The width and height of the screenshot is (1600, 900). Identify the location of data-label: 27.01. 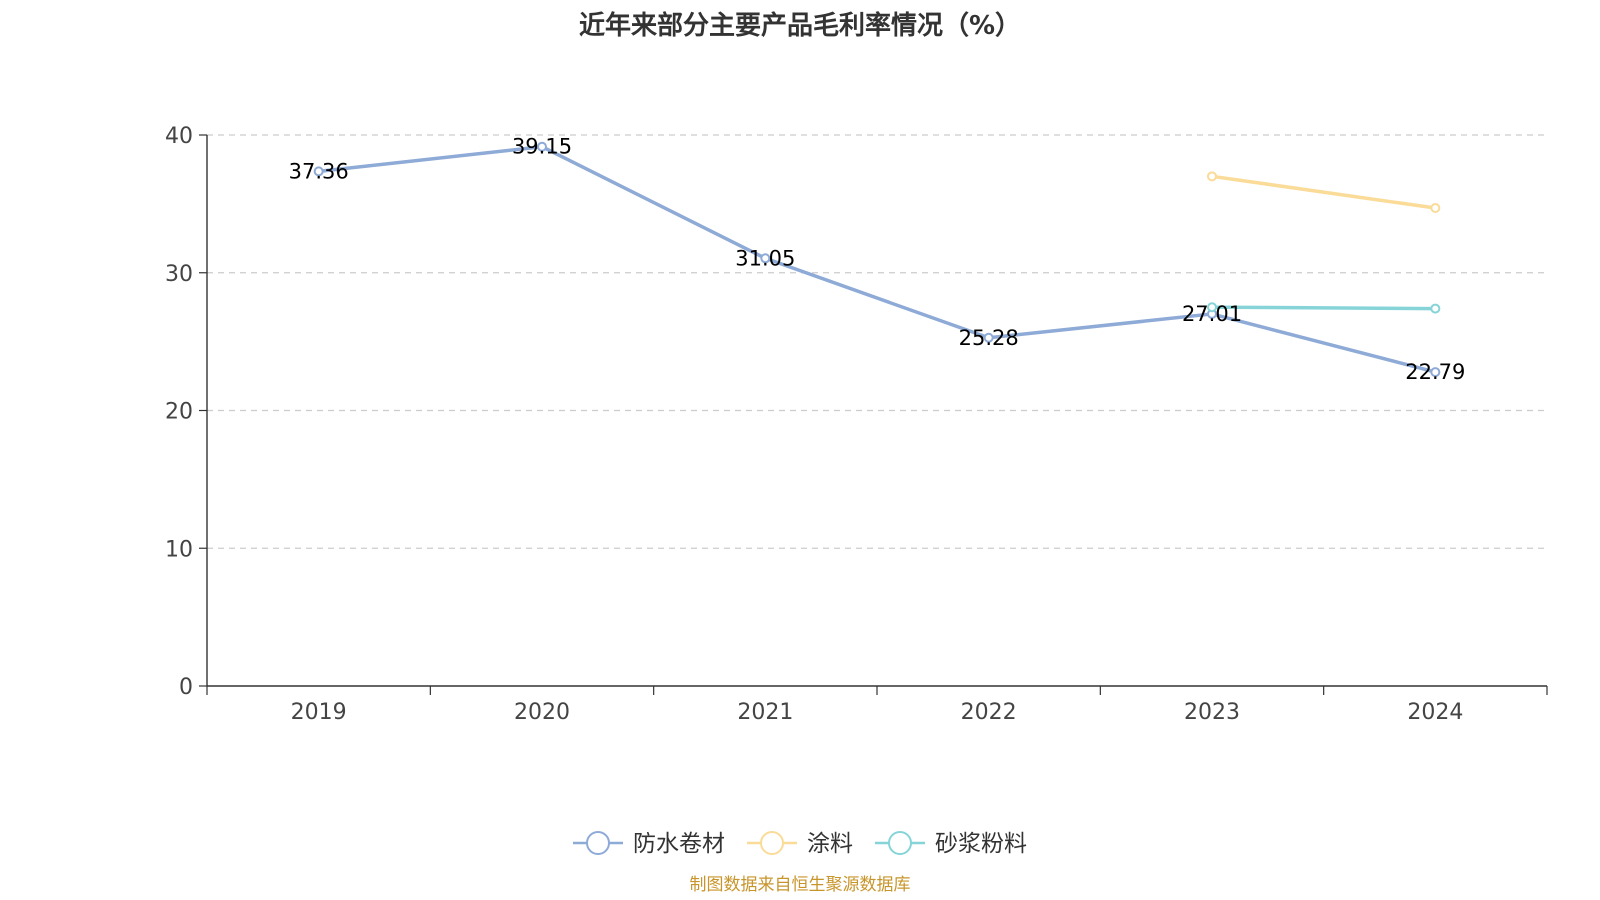
(1212, 314).